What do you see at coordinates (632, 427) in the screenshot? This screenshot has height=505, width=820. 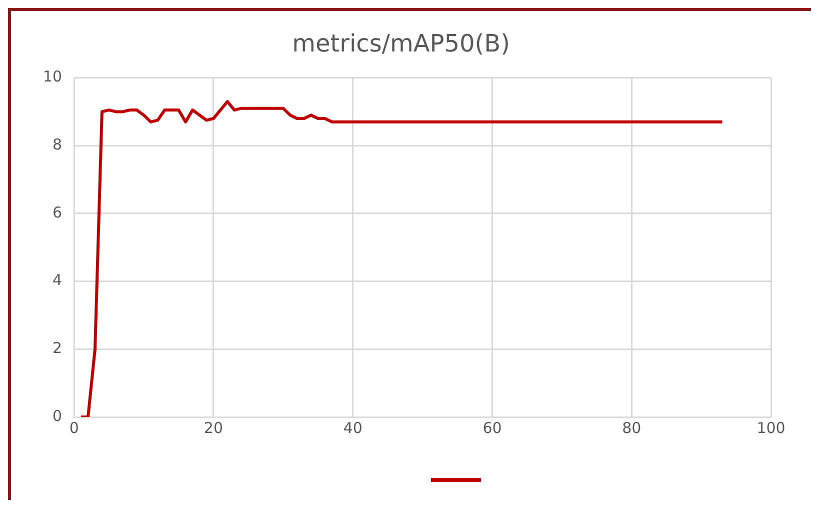 I see `x-tick-label: 80` at bounding box center [632, 427].